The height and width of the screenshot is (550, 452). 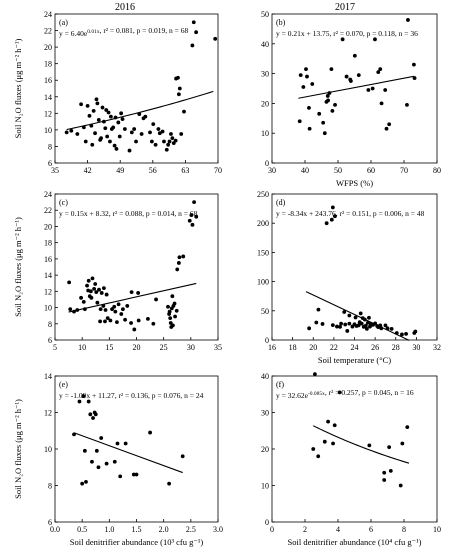 I want to click on x-tick-label: 2, so click(x=305, y=529).